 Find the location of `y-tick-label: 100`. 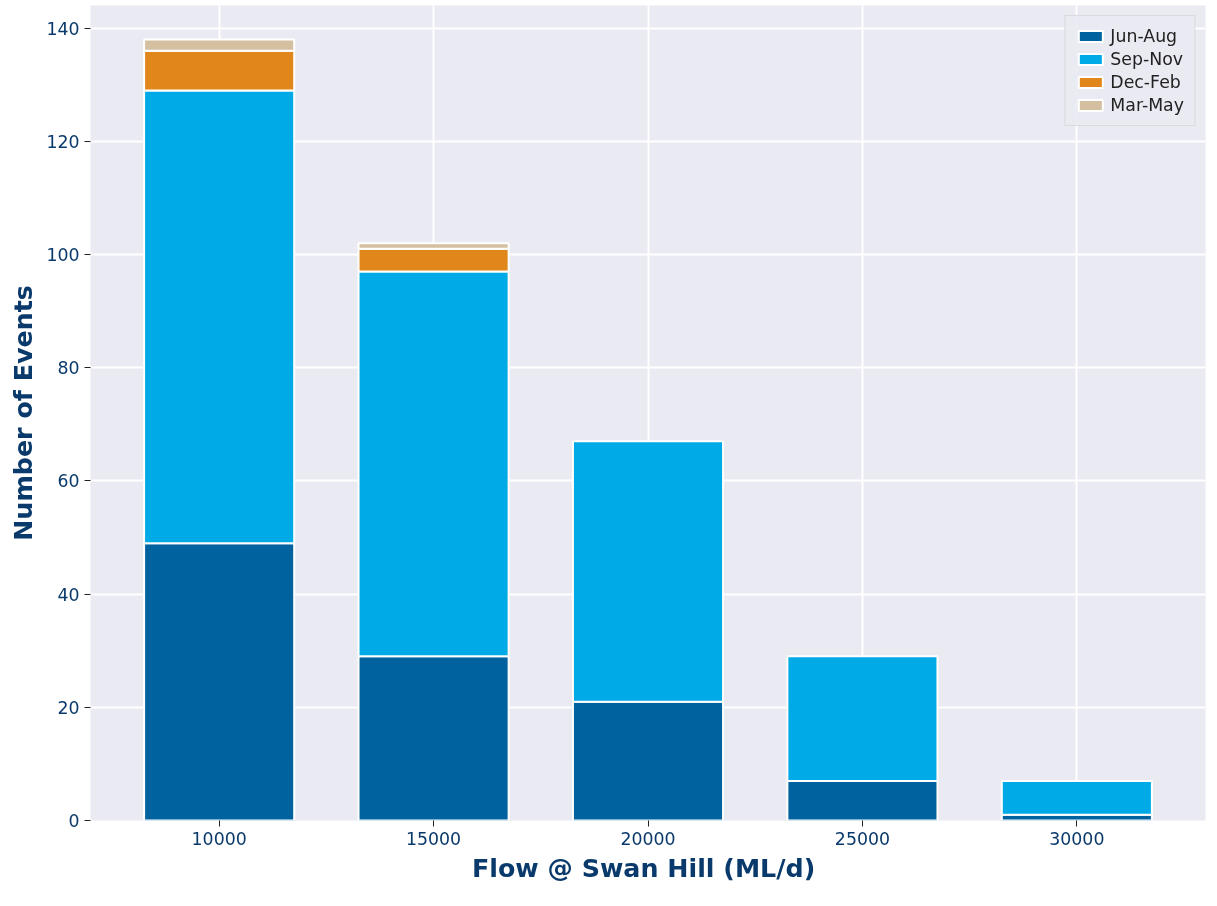

y-tick-label: 100 is located at coordinates (63, 255).